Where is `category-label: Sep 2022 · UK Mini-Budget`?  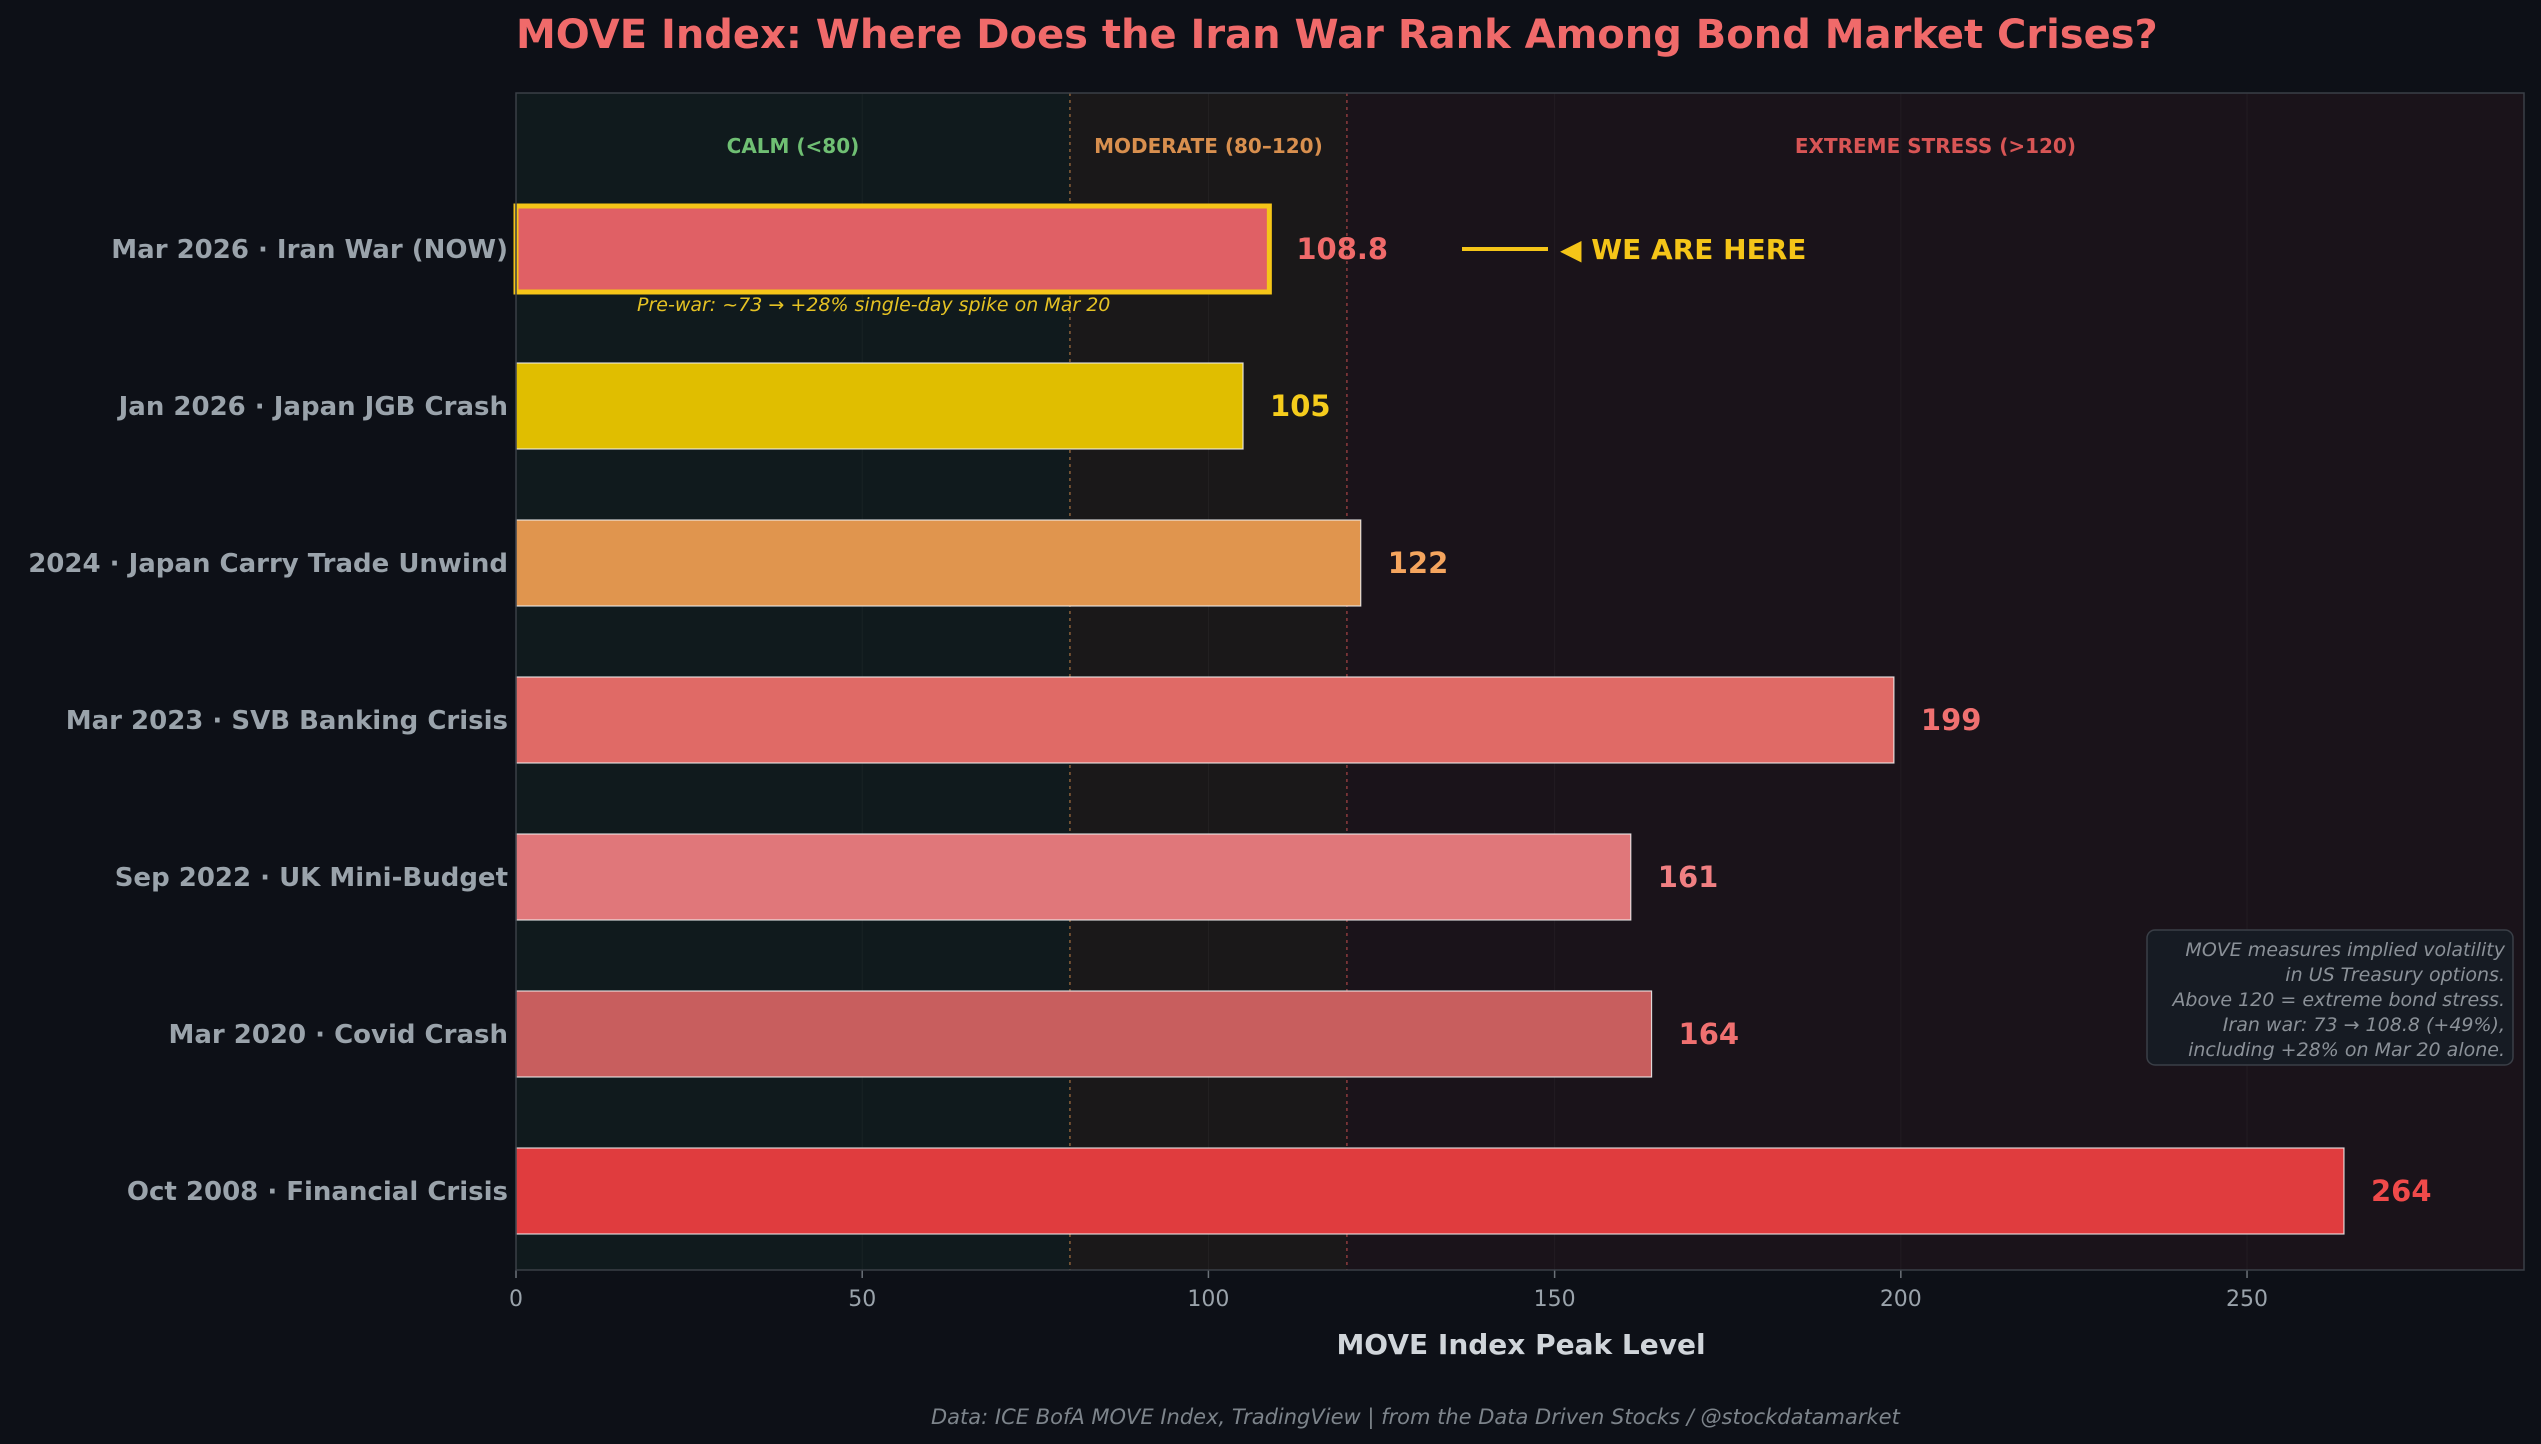
category-label: Sep 2022 · UK Mini-Budget is located at coordinates (311, 878).